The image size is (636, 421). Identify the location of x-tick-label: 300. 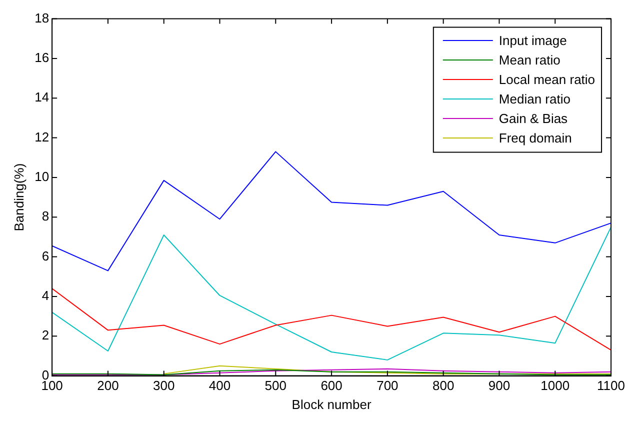
(164, 386).